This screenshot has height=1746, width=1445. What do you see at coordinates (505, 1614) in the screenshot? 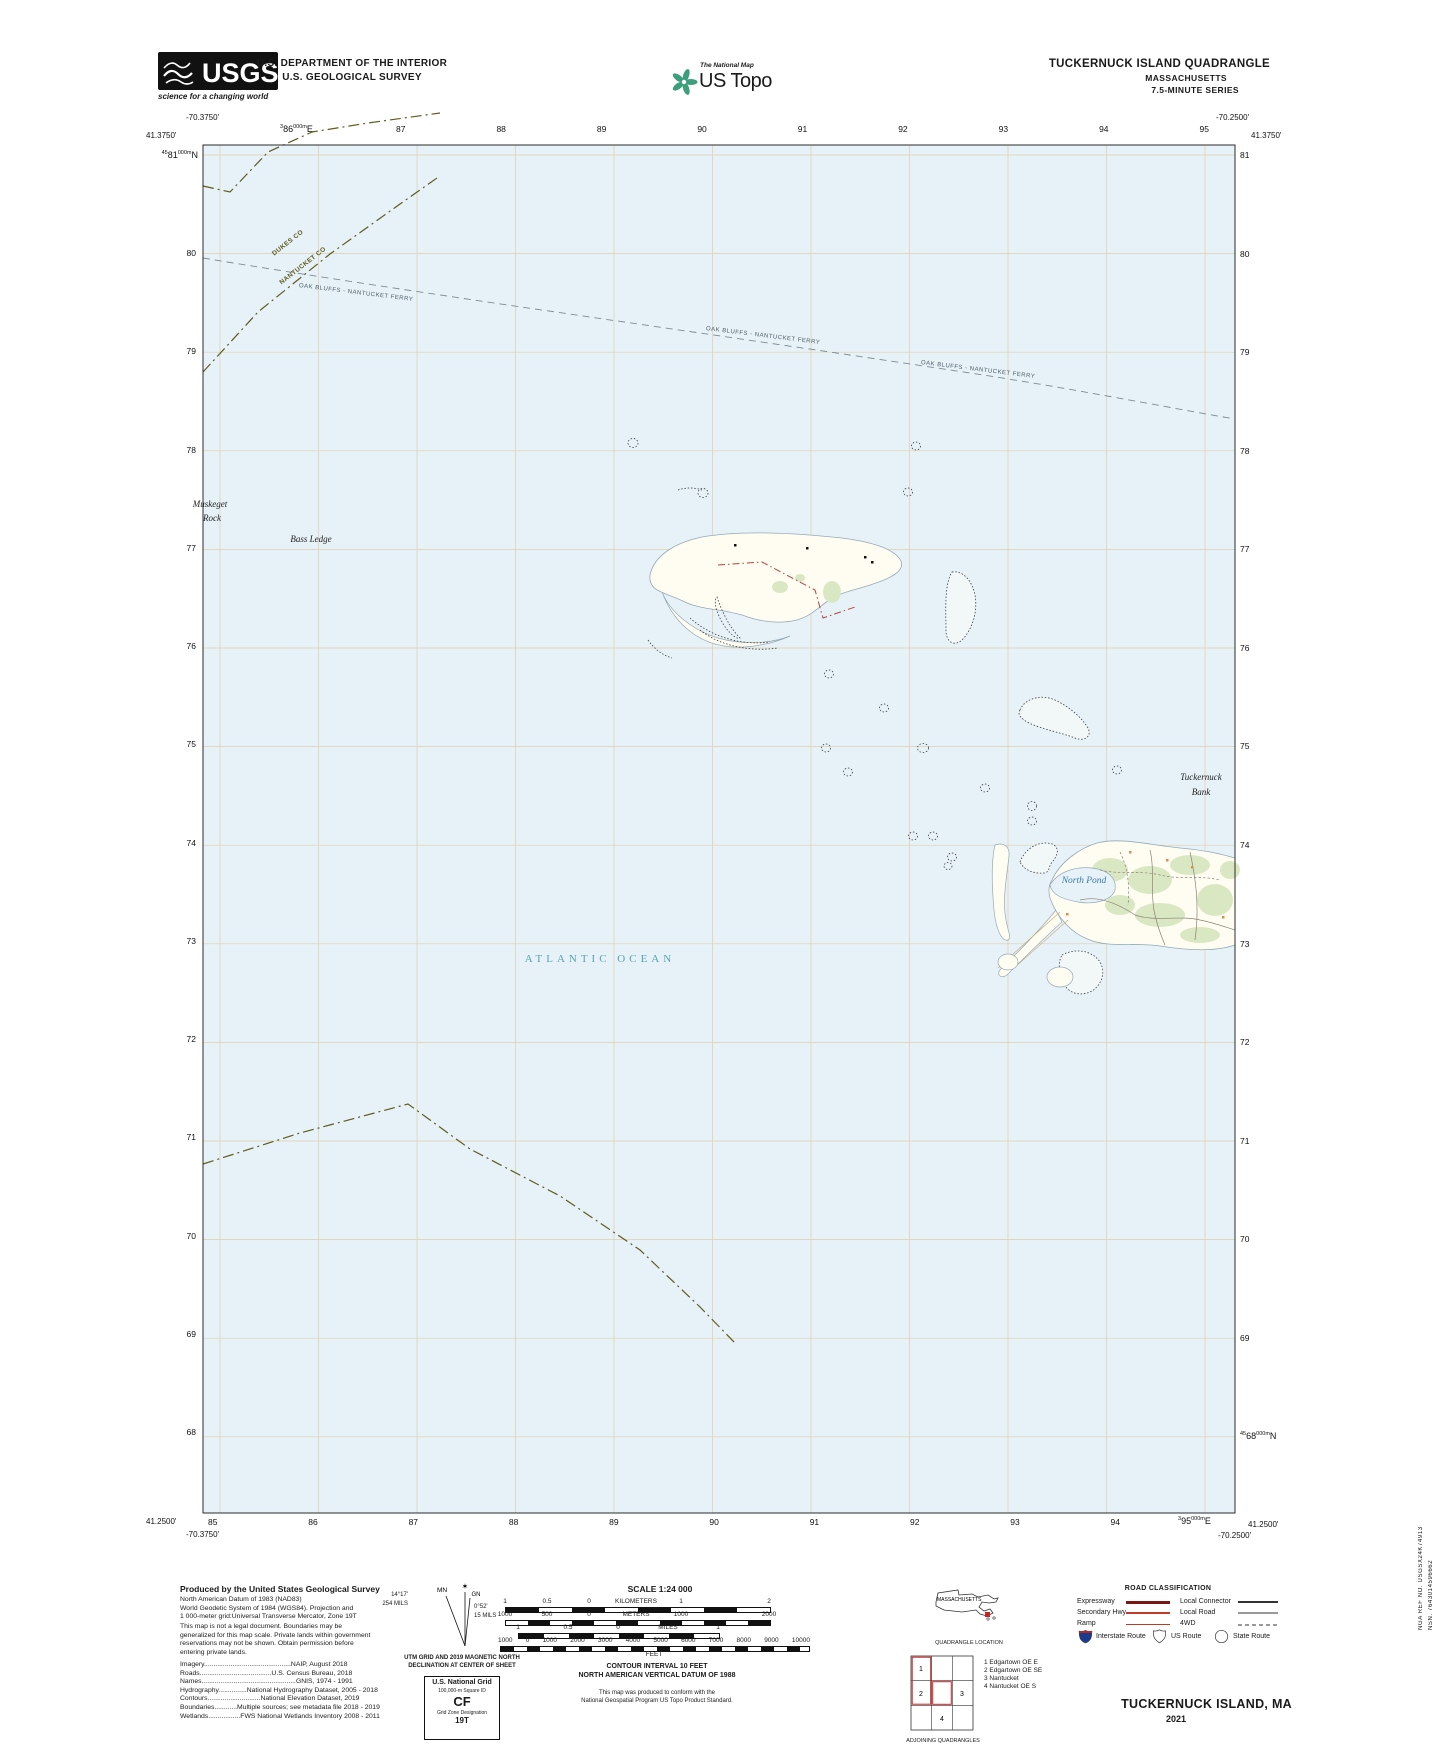
I see `scale-m-label: 1000` at bounding box center [505, 1614].